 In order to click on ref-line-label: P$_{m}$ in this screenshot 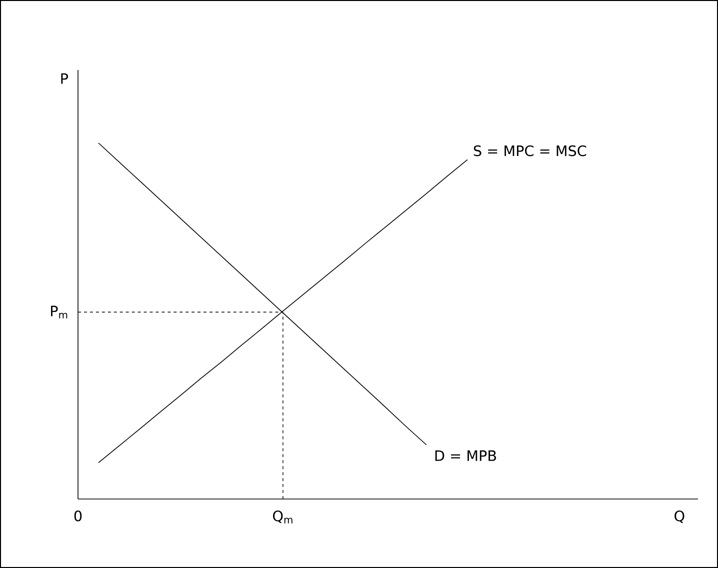, I will do `click(59, 312)`.